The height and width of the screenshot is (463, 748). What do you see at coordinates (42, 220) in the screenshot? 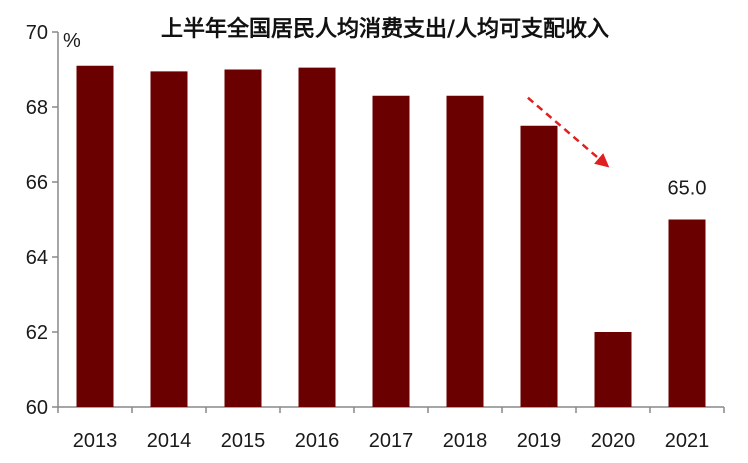
I see `y-axis: 60 62 64 66 68 70` at bounding box center [42, 220].